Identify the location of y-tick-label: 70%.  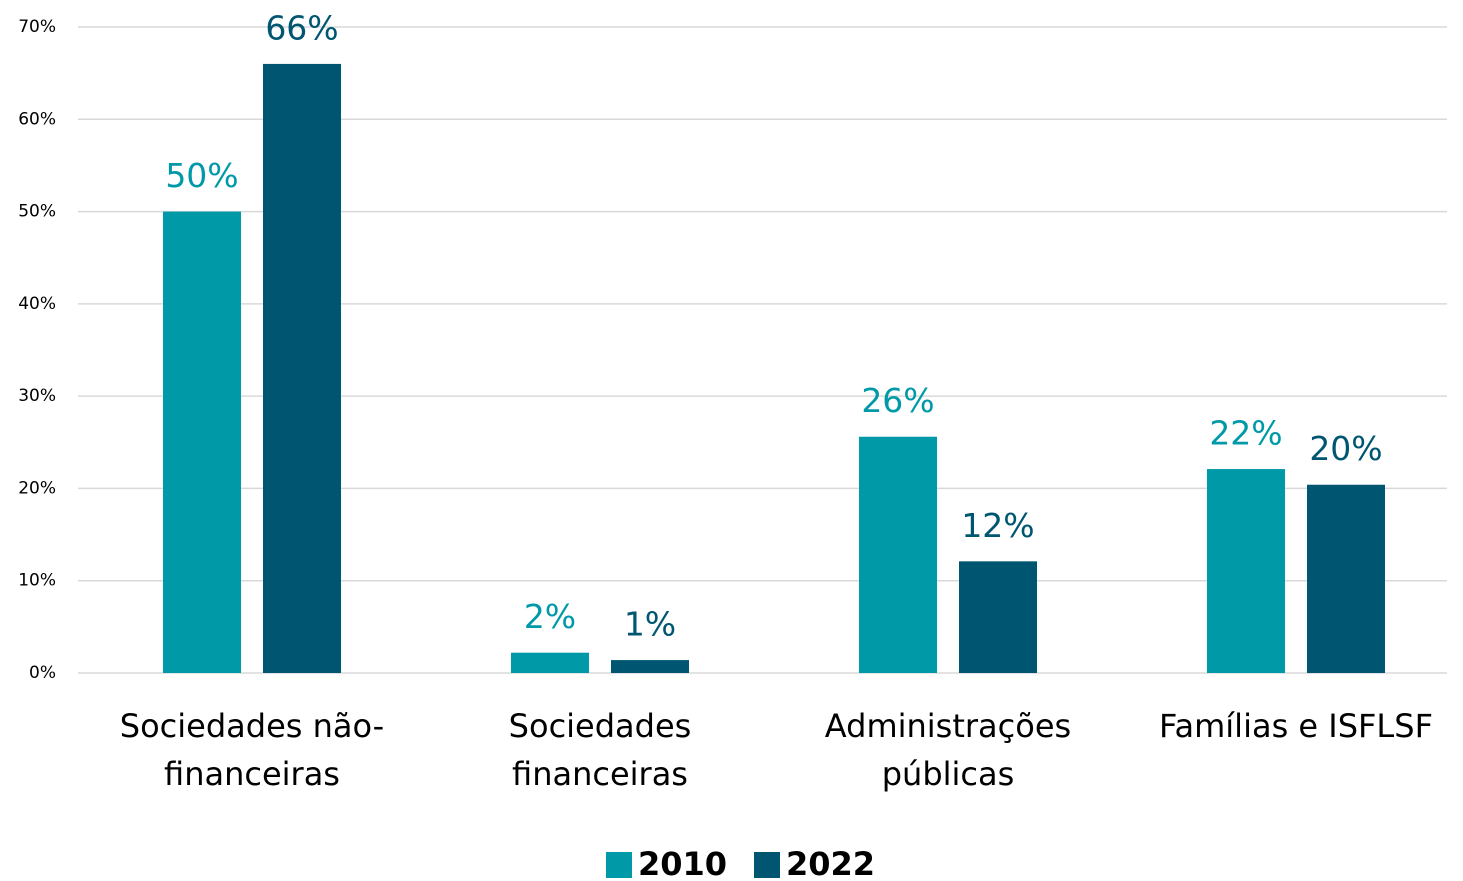
(37, 27).